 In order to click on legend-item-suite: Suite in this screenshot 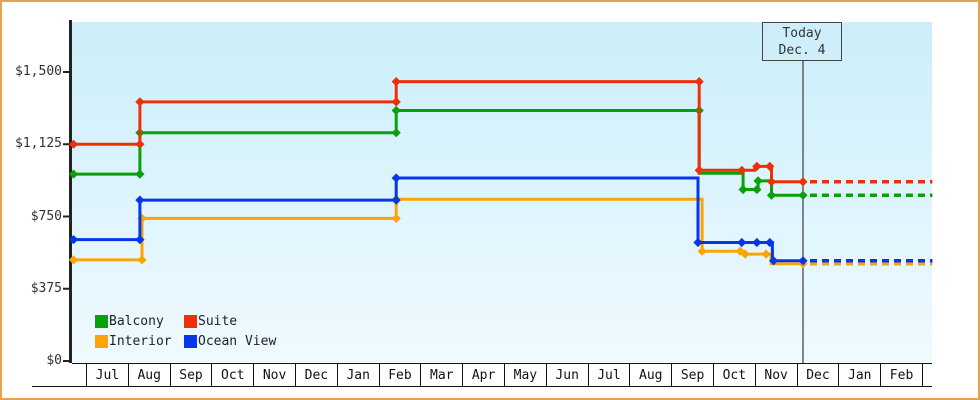, I will do `click(230, 321)`.